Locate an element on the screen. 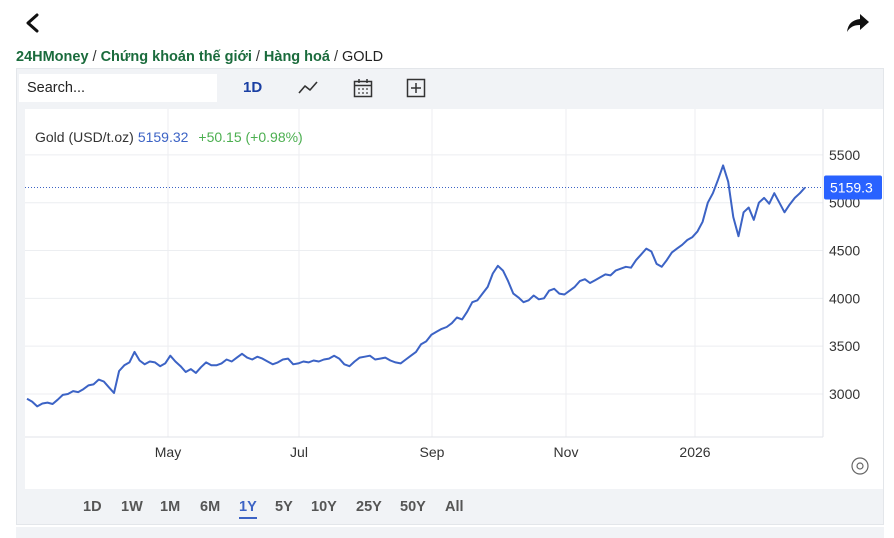 The width and height of the screenshot is (894, 538). chart-toolbar: 1D is located at coordinates (450, 88).